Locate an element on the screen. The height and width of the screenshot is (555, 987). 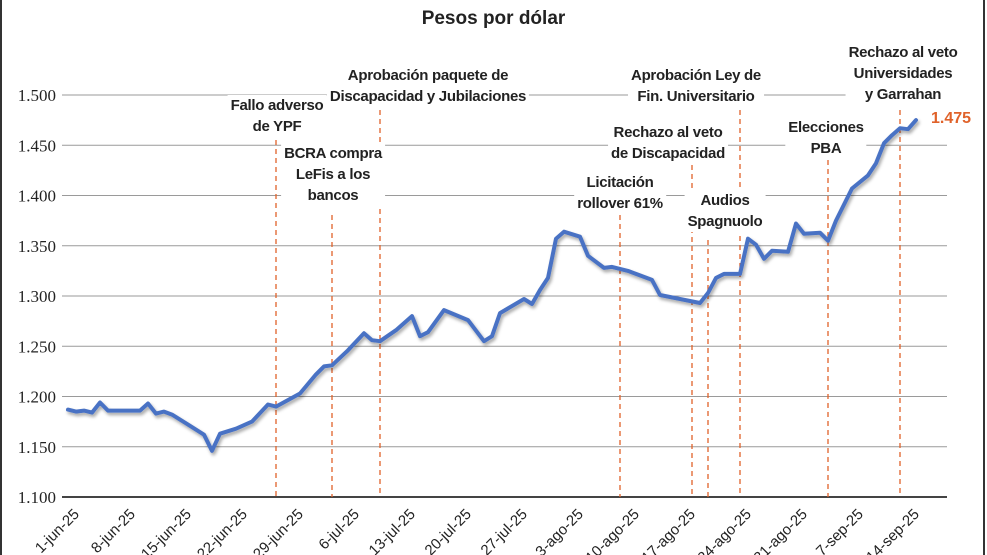
event-annotation-line: de YPF is located at coordinates (277, 126).